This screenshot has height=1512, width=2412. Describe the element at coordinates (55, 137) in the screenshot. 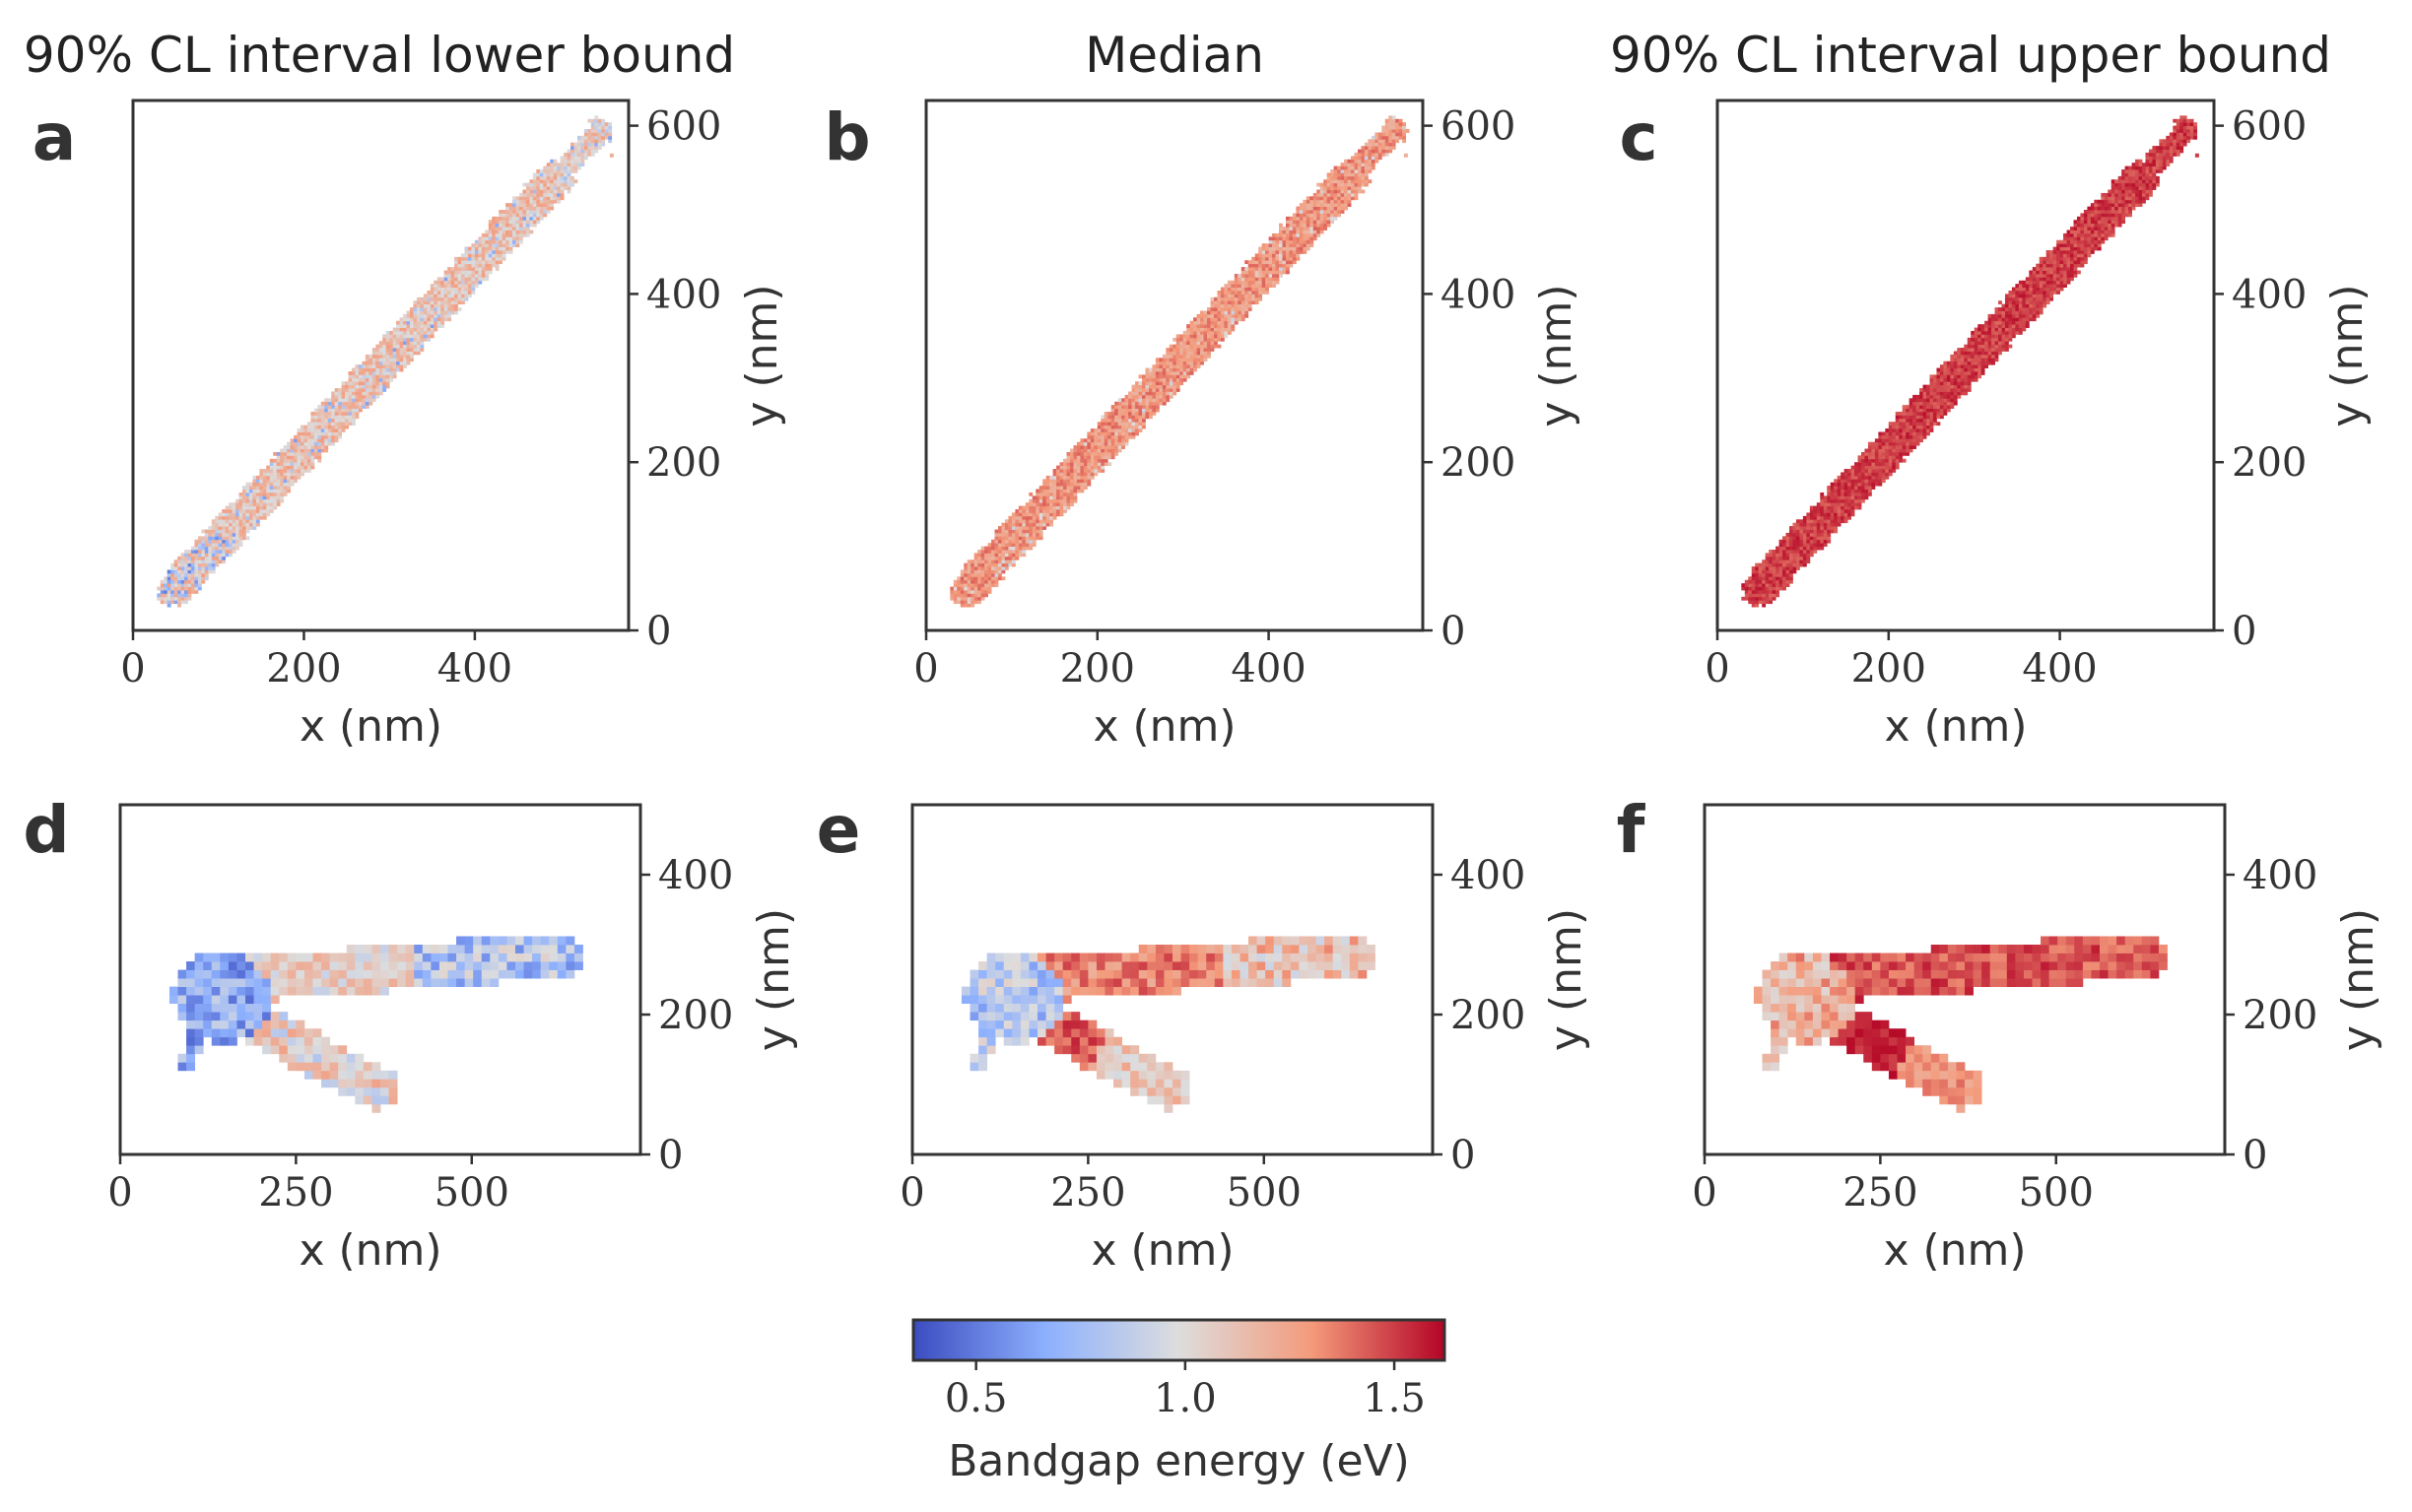

I see `panel-letter-a: a` at that location.